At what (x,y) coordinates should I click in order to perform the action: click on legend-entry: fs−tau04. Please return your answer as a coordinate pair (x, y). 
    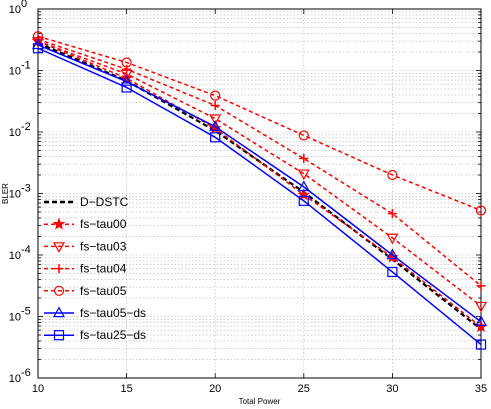
    Looking at the image, I should click on (85, 269).